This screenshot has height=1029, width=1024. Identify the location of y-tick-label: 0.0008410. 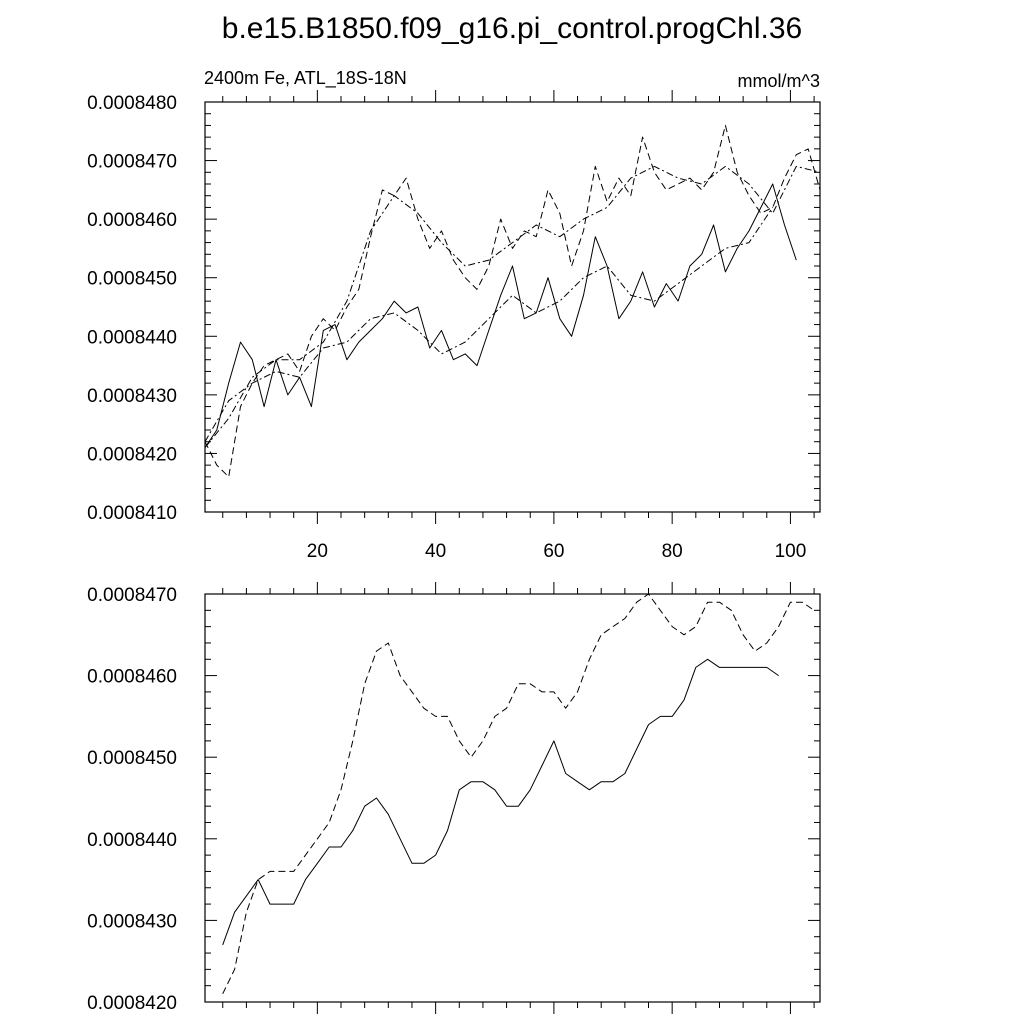
(132, 513).